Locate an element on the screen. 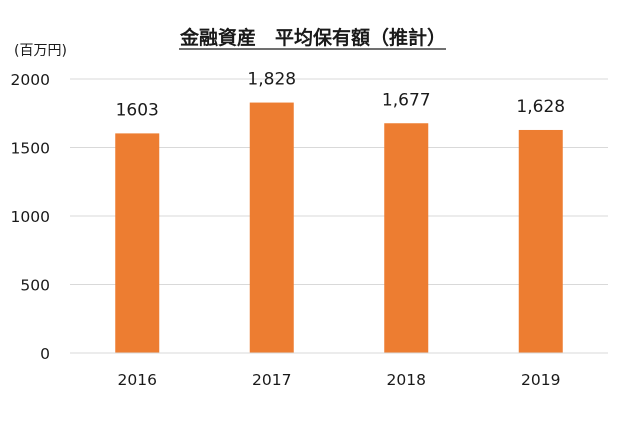  y-tick-label: 2000 is located at coordinates (30, 80).